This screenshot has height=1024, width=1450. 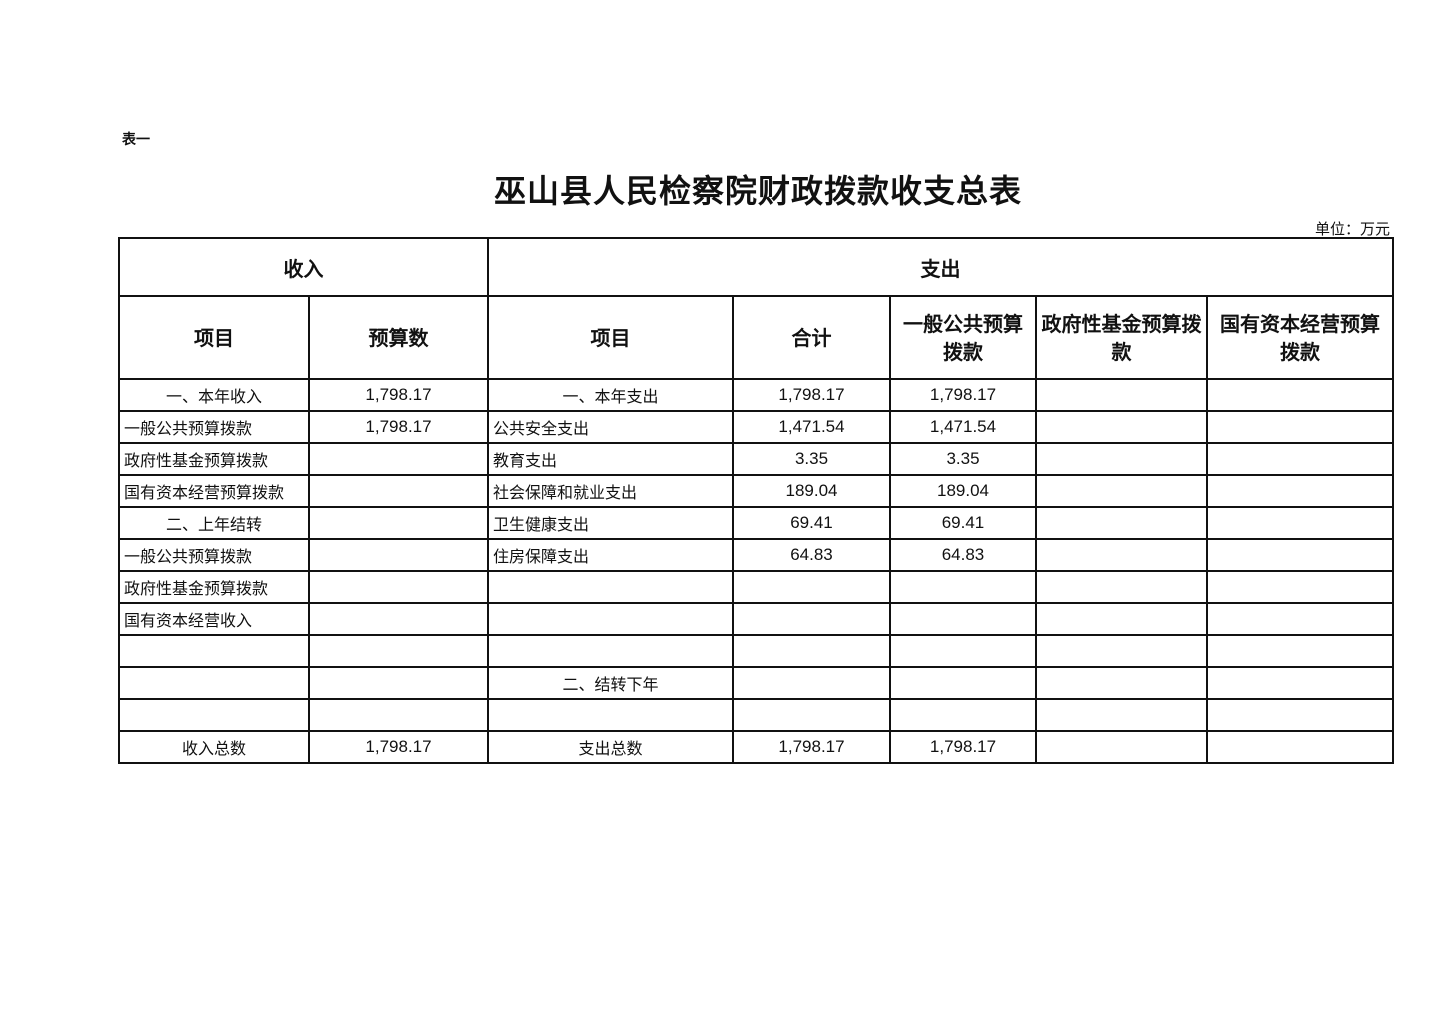 I want to click on expense-header: 支出, so click(x=940, y=267).